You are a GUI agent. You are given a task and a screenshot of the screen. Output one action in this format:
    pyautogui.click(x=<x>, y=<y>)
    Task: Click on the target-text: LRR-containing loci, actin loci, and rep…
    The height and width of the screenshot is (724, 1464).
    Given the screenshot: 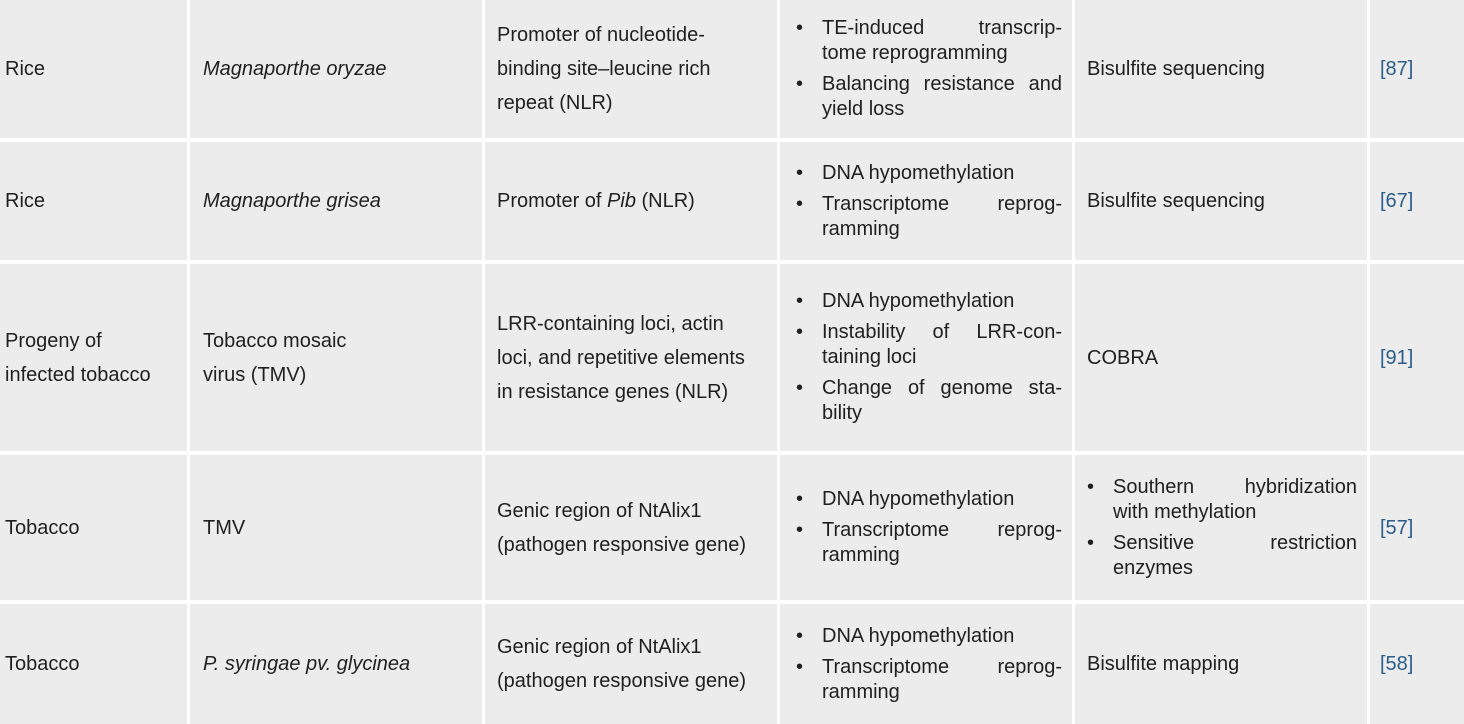 What is the action you would take?
    pyautogui.click(x=621, y=358)
    